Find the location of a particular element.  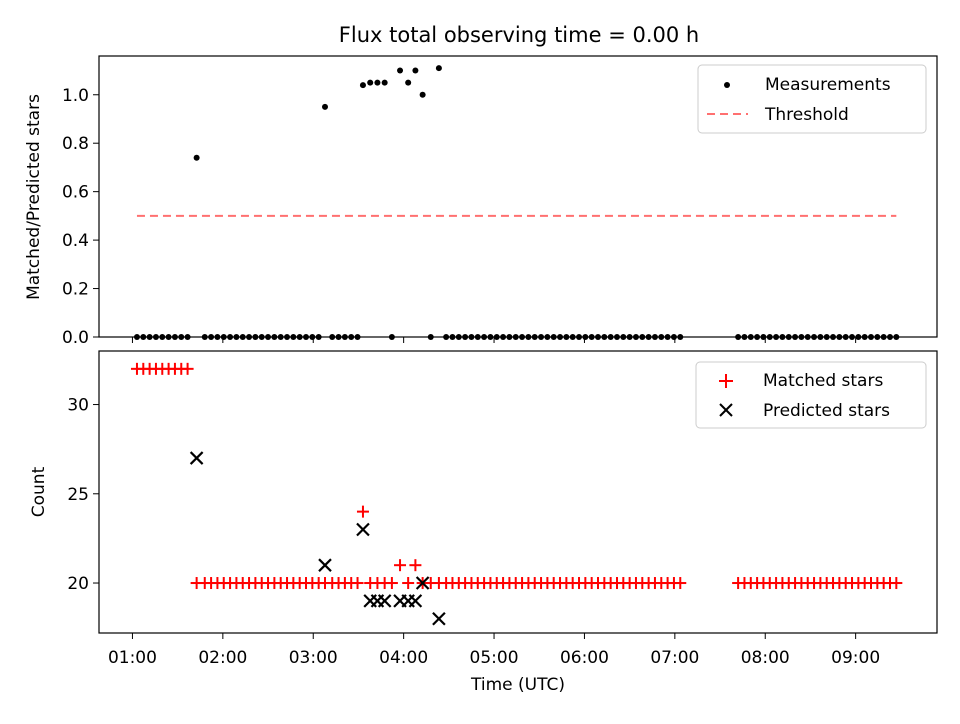

top-y-tick-label: 0.6 is located at coordinates (75, 193).